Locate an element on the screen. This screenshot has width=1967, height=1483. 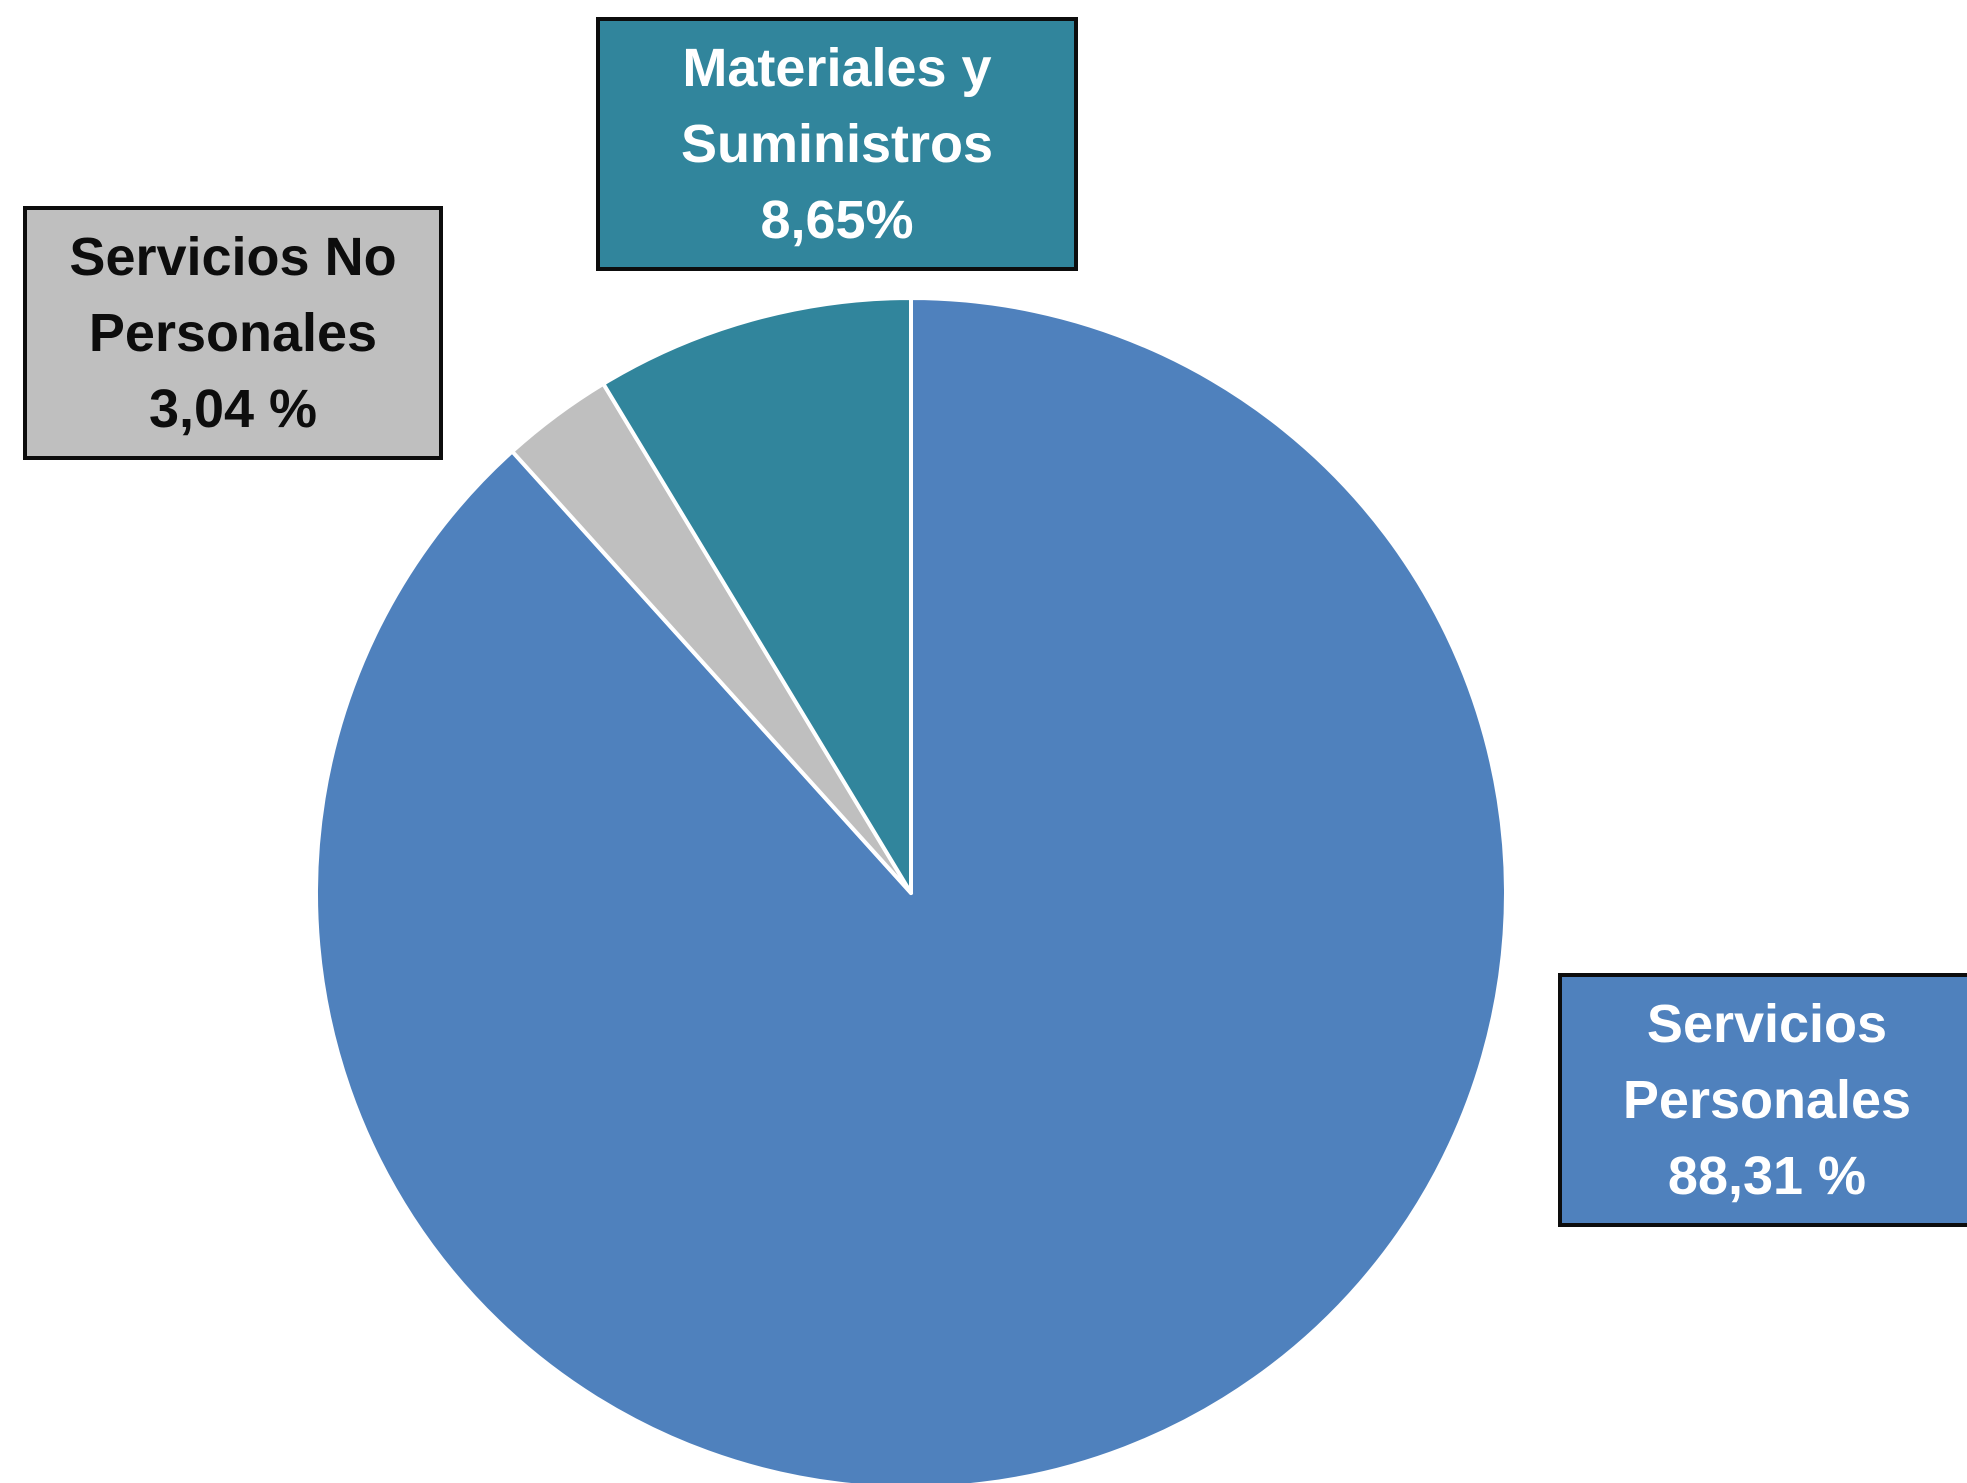
data-label-no-personales-line-1: Servicios No is located at coordinates (233, 257).